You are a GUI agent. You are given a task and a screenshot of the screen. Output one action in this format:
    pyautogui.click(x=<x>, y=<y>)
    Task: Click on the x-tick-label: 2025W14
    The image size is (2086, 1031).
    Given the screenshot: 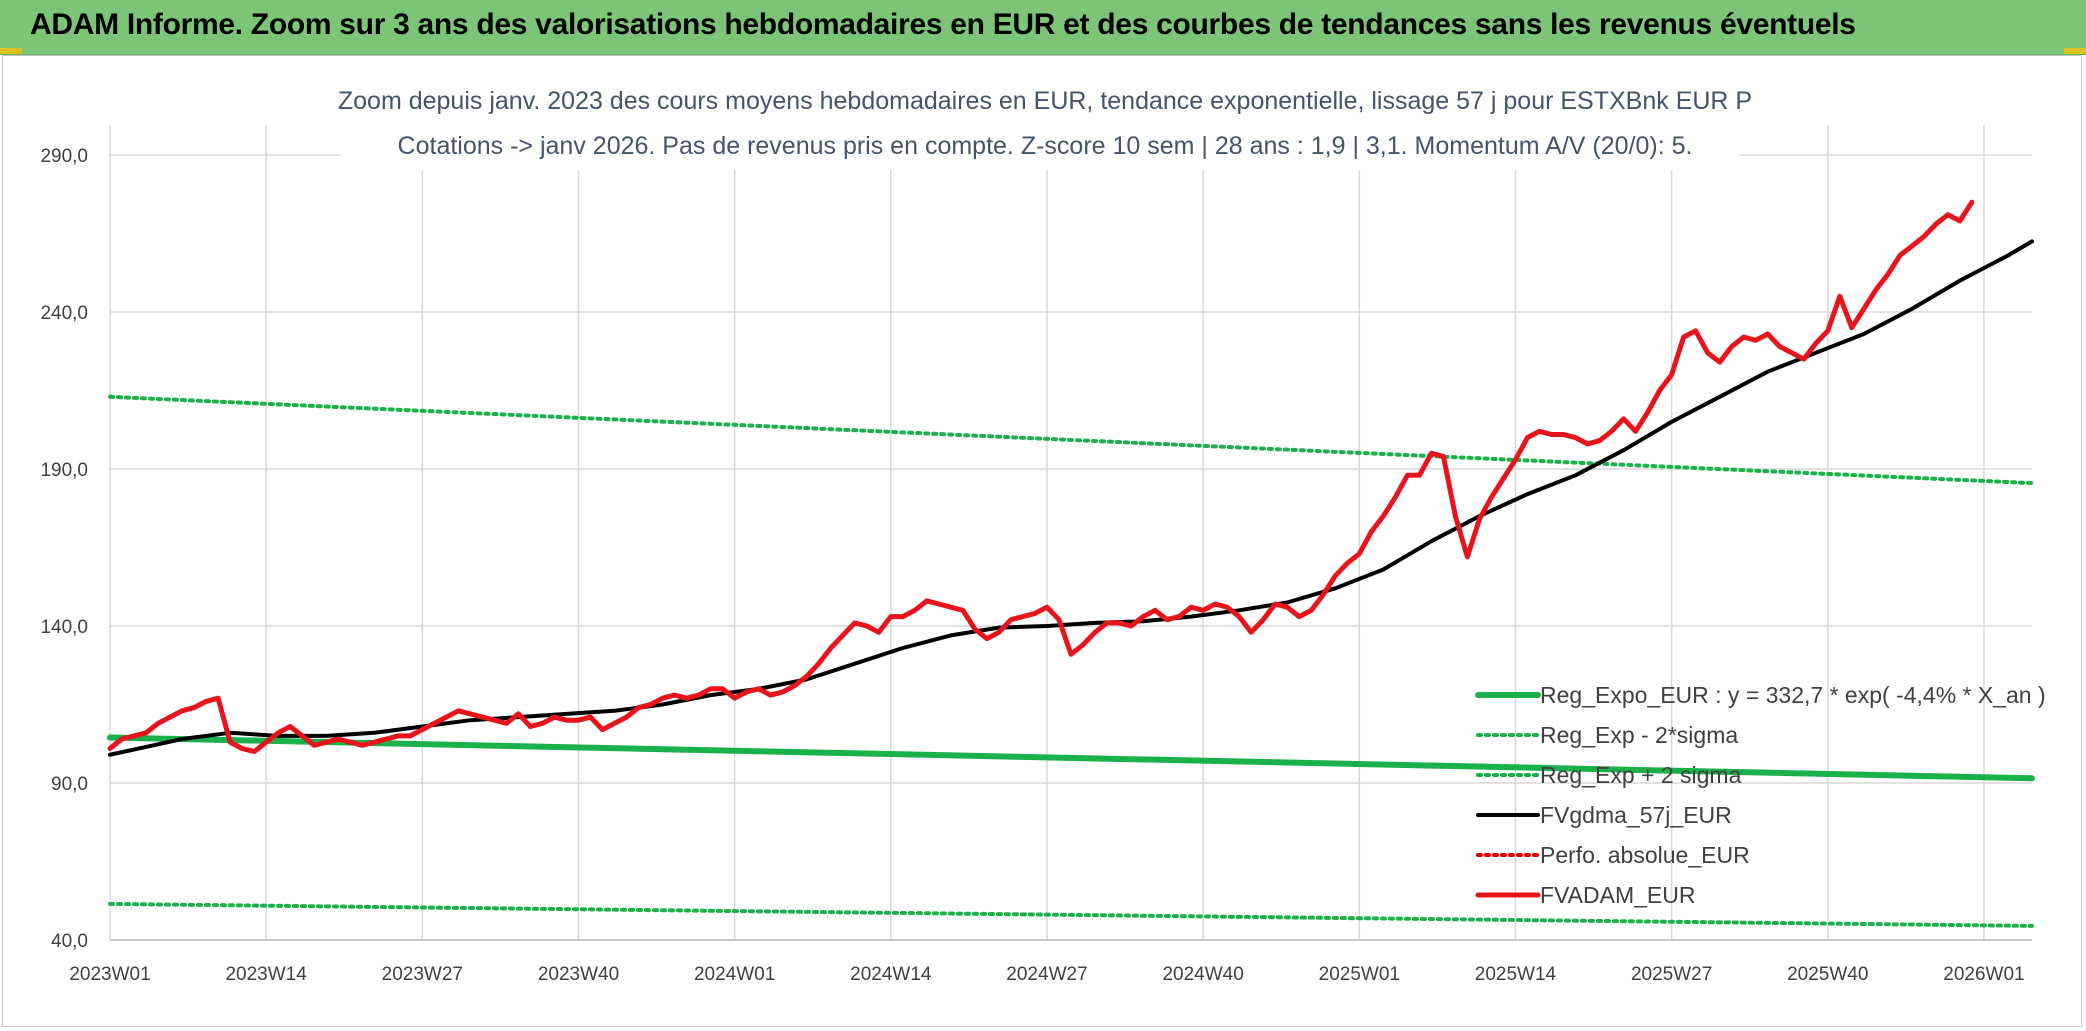 What is the action you would take?
    pyautogui.click(x=1516, y=974)
    